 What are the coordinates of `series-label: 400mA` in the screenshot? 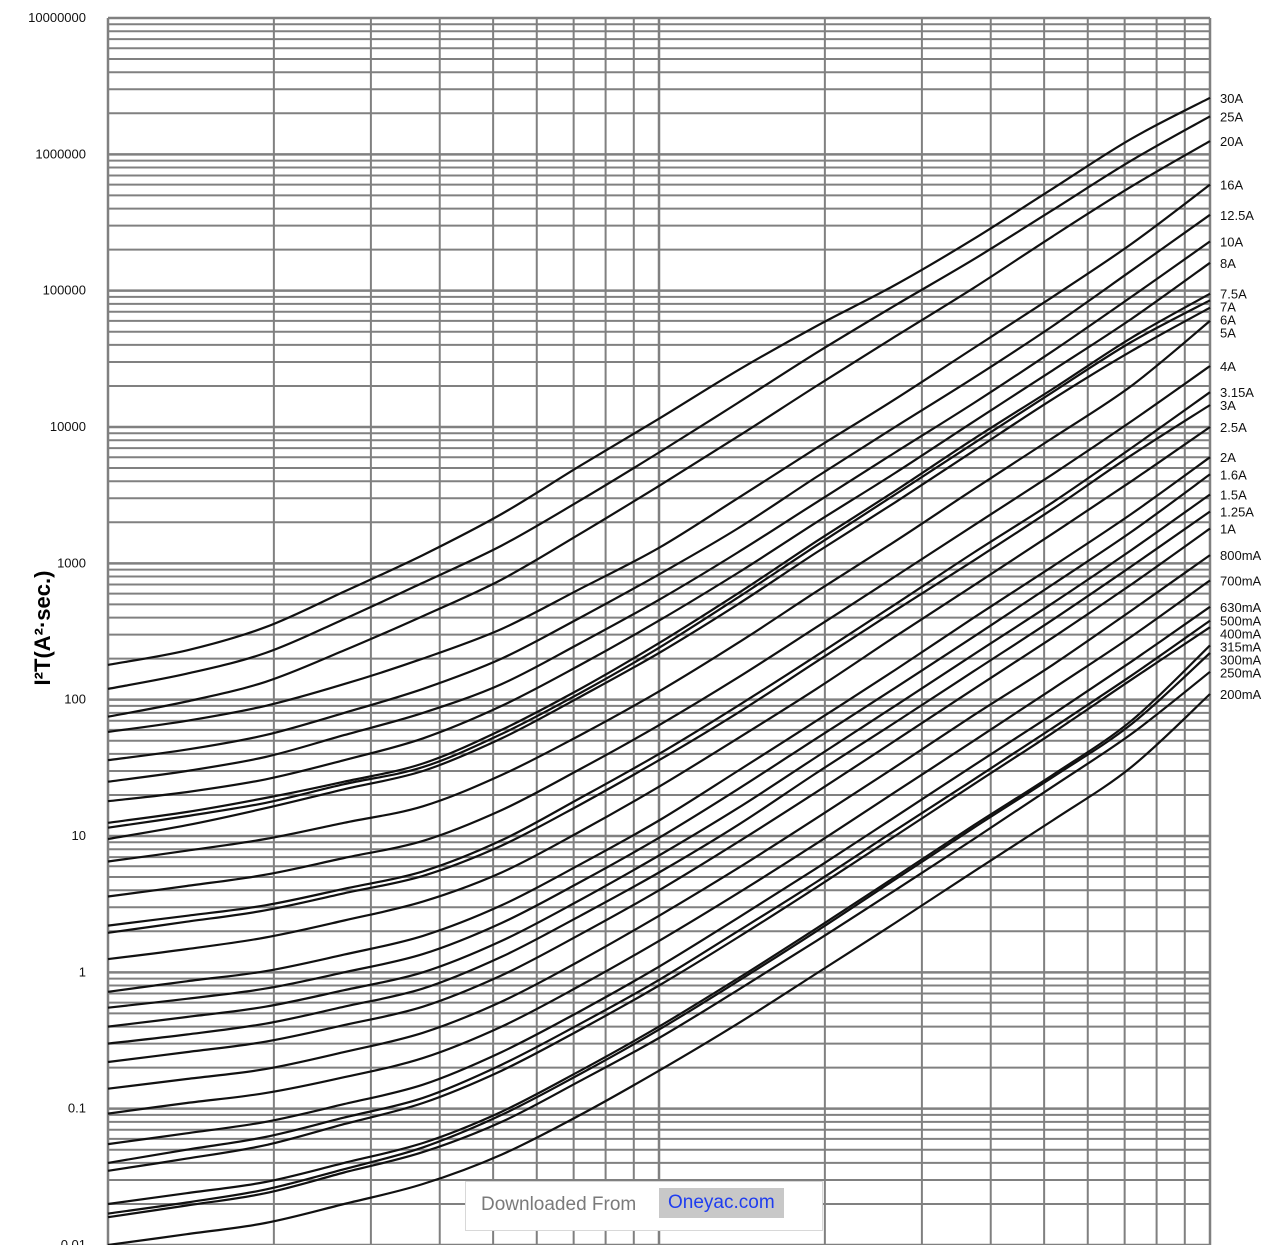 It's located at (1241, 634).